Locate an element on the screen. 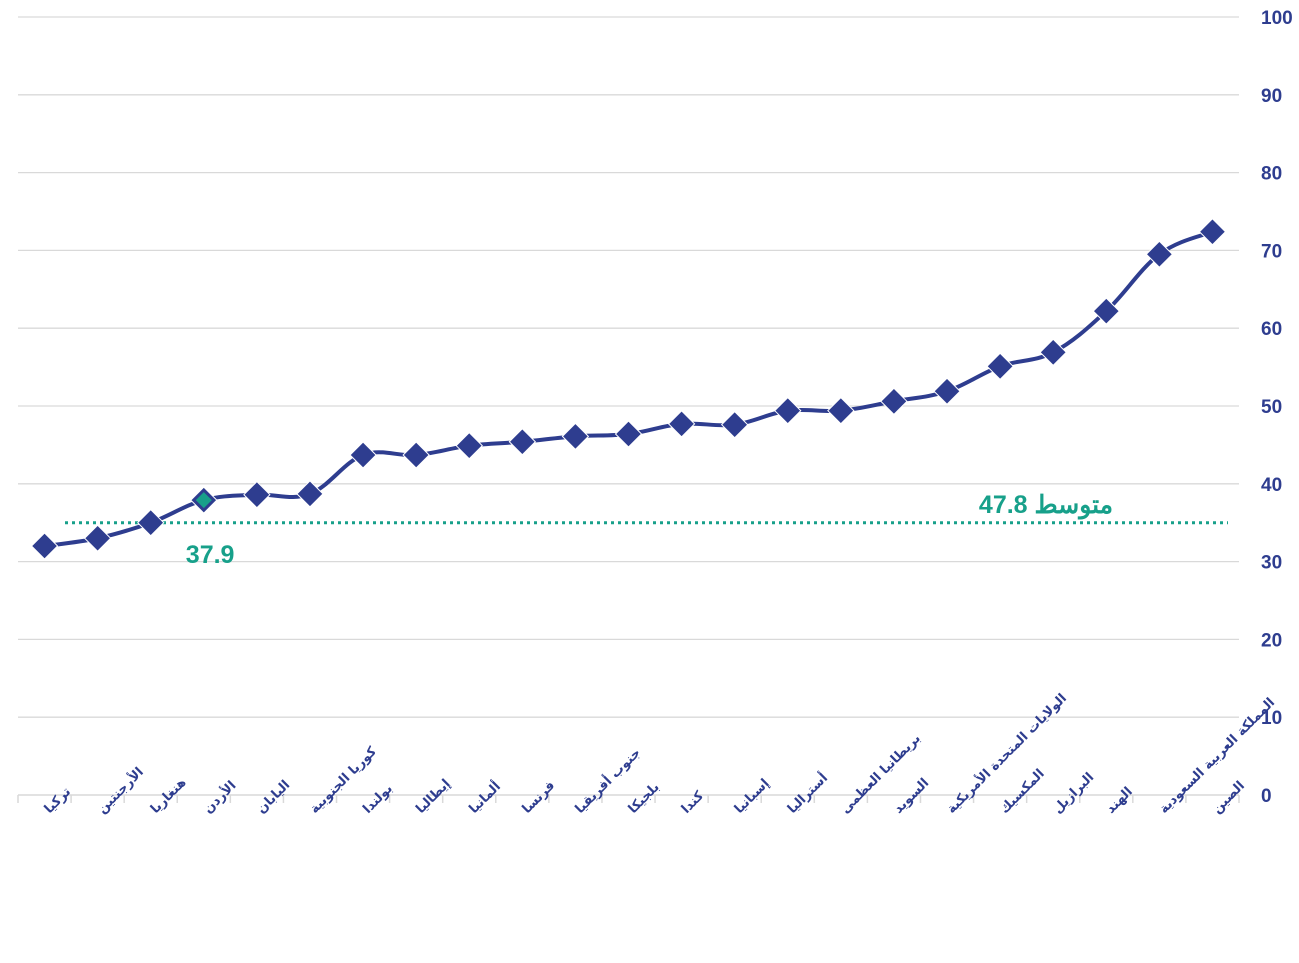 Image resolution: width=1299 pixels, height=963 pixels. x-tick-label: إيطاليا is located at coordinates (433, 797).